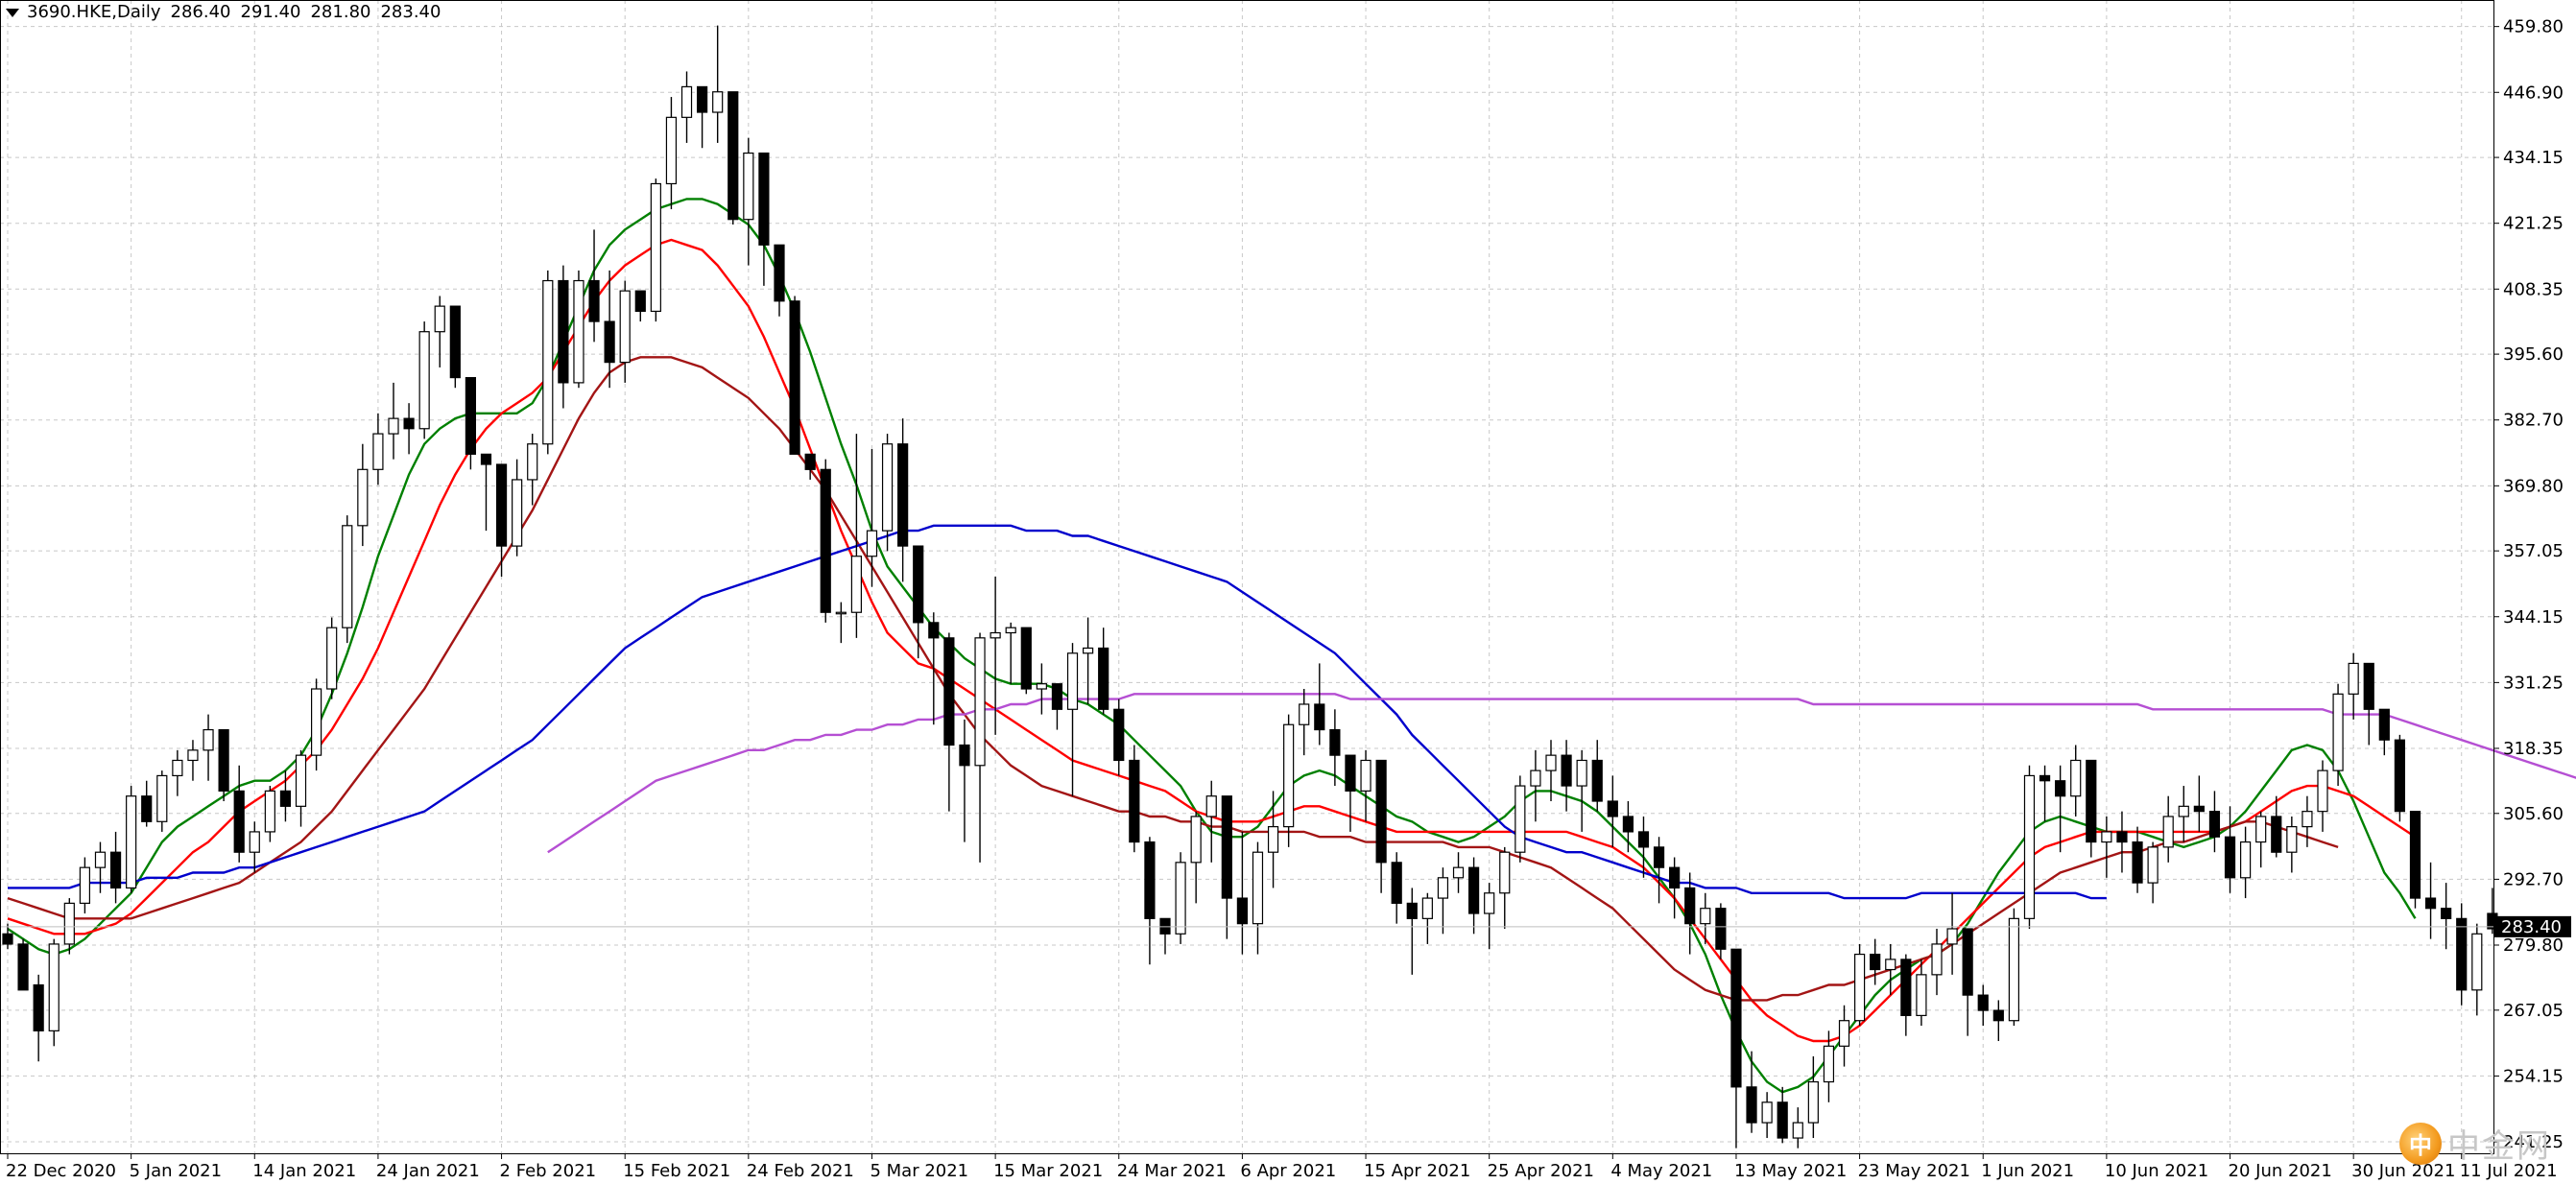 This screenshot has width=2576, height=1184. I want to click on watermark: 中 中金网, so click(2475, 1143).